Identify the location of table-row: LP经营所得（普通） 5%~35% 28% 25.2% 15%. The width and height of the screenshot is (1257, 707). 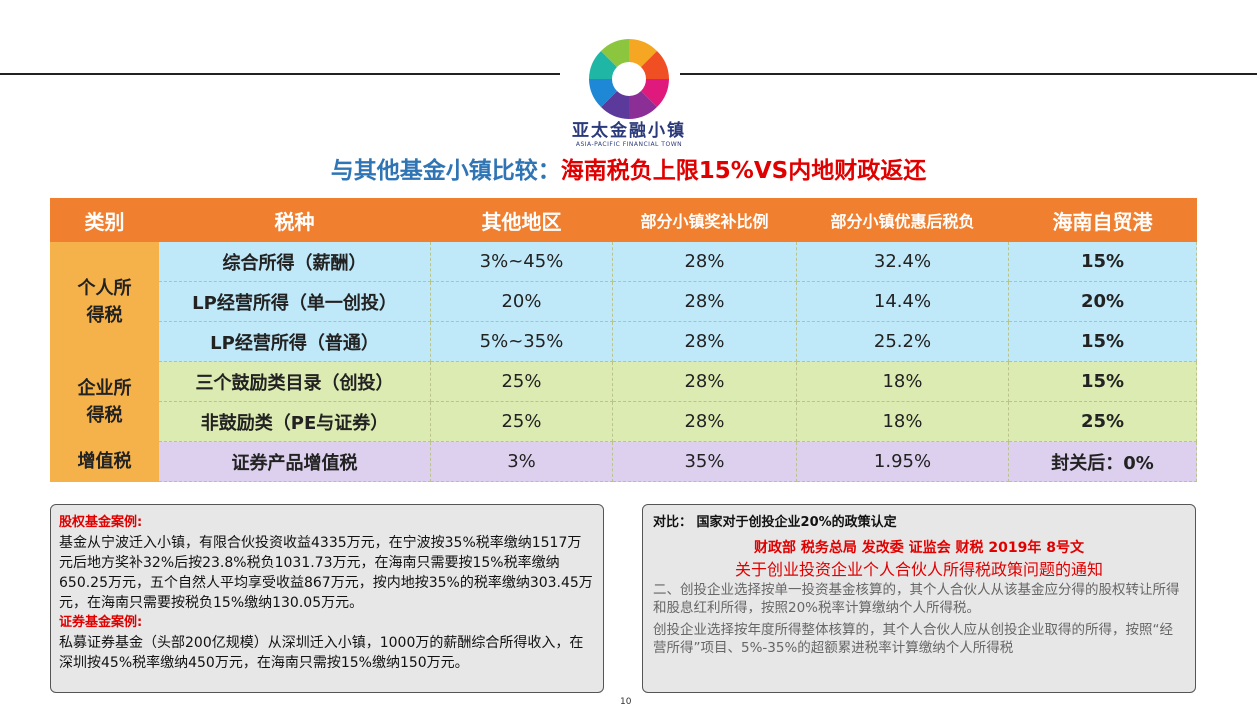
(623, 341).